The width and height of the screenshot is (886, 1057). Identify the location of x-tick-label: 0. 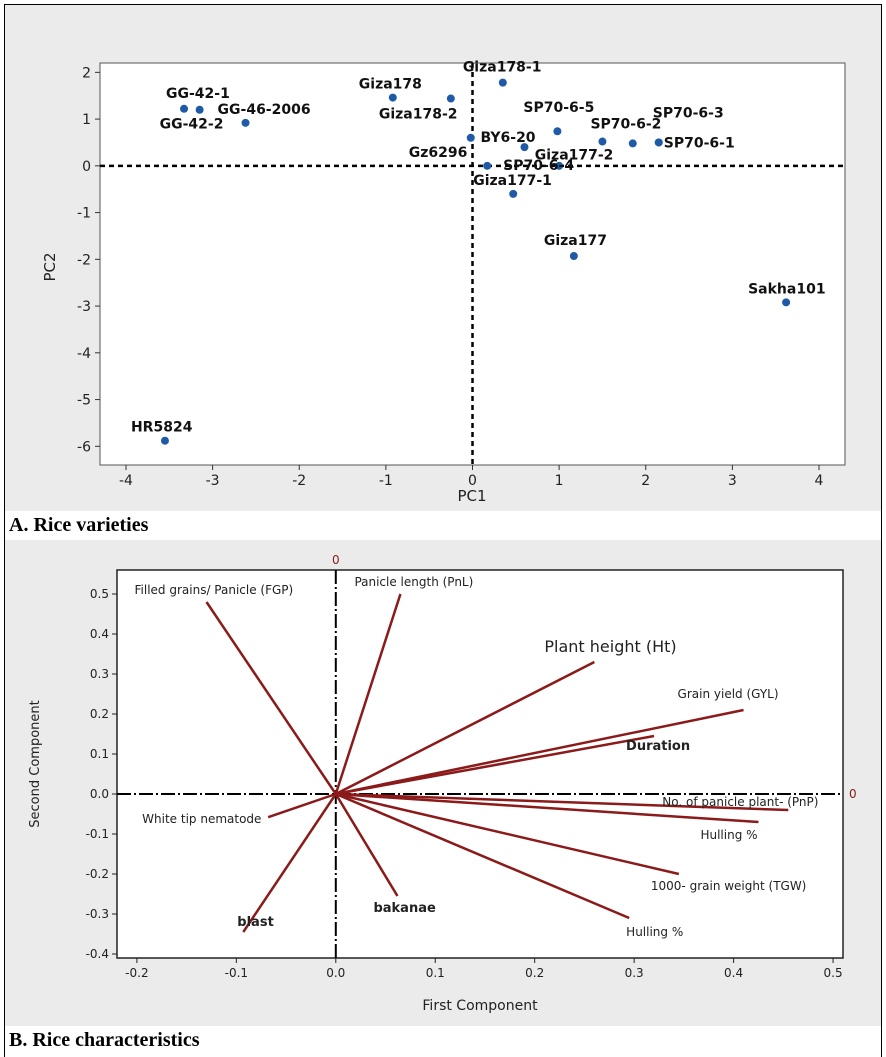
(472, 481).